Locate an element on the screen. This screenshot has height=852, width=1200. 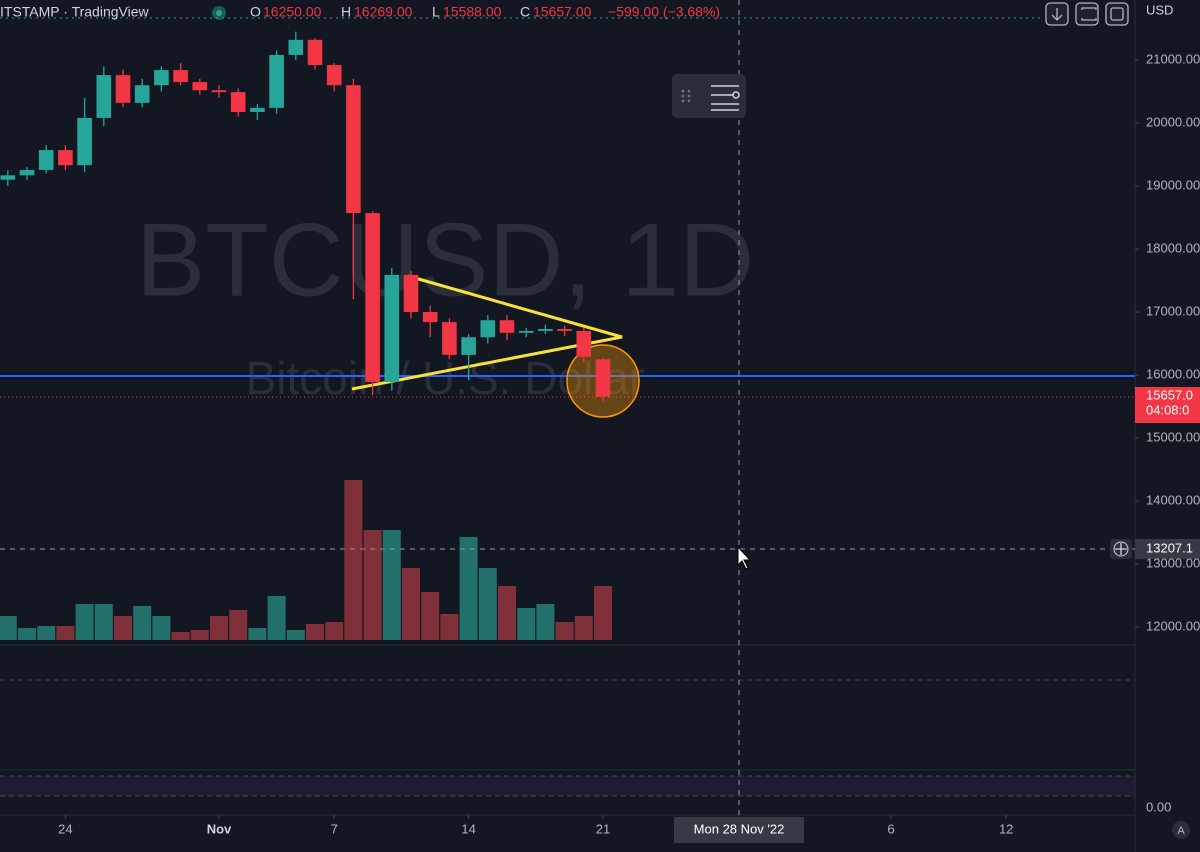
fullscreen-icon is located at coordinates (1117, 14).